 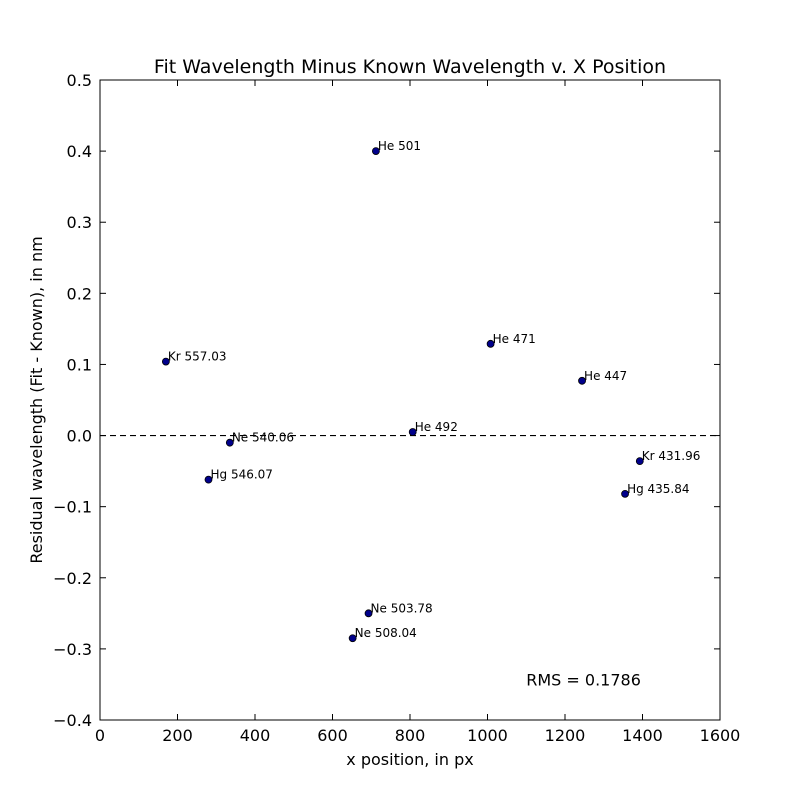 I want to click on y-tick-label: 0.1, so click(x=79, y=364).